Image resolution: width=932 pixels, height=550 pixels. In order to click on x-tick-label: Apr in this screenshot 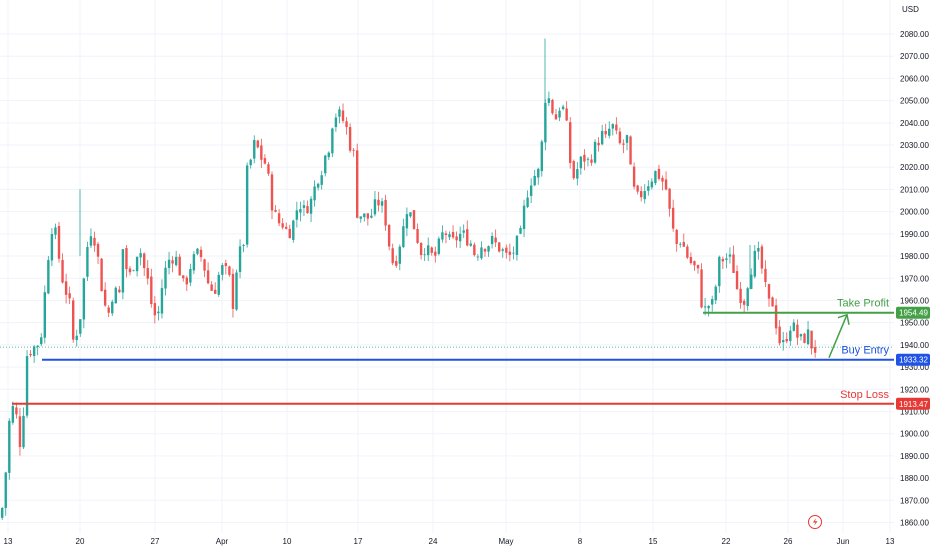, I will do `click(222, 541)`.